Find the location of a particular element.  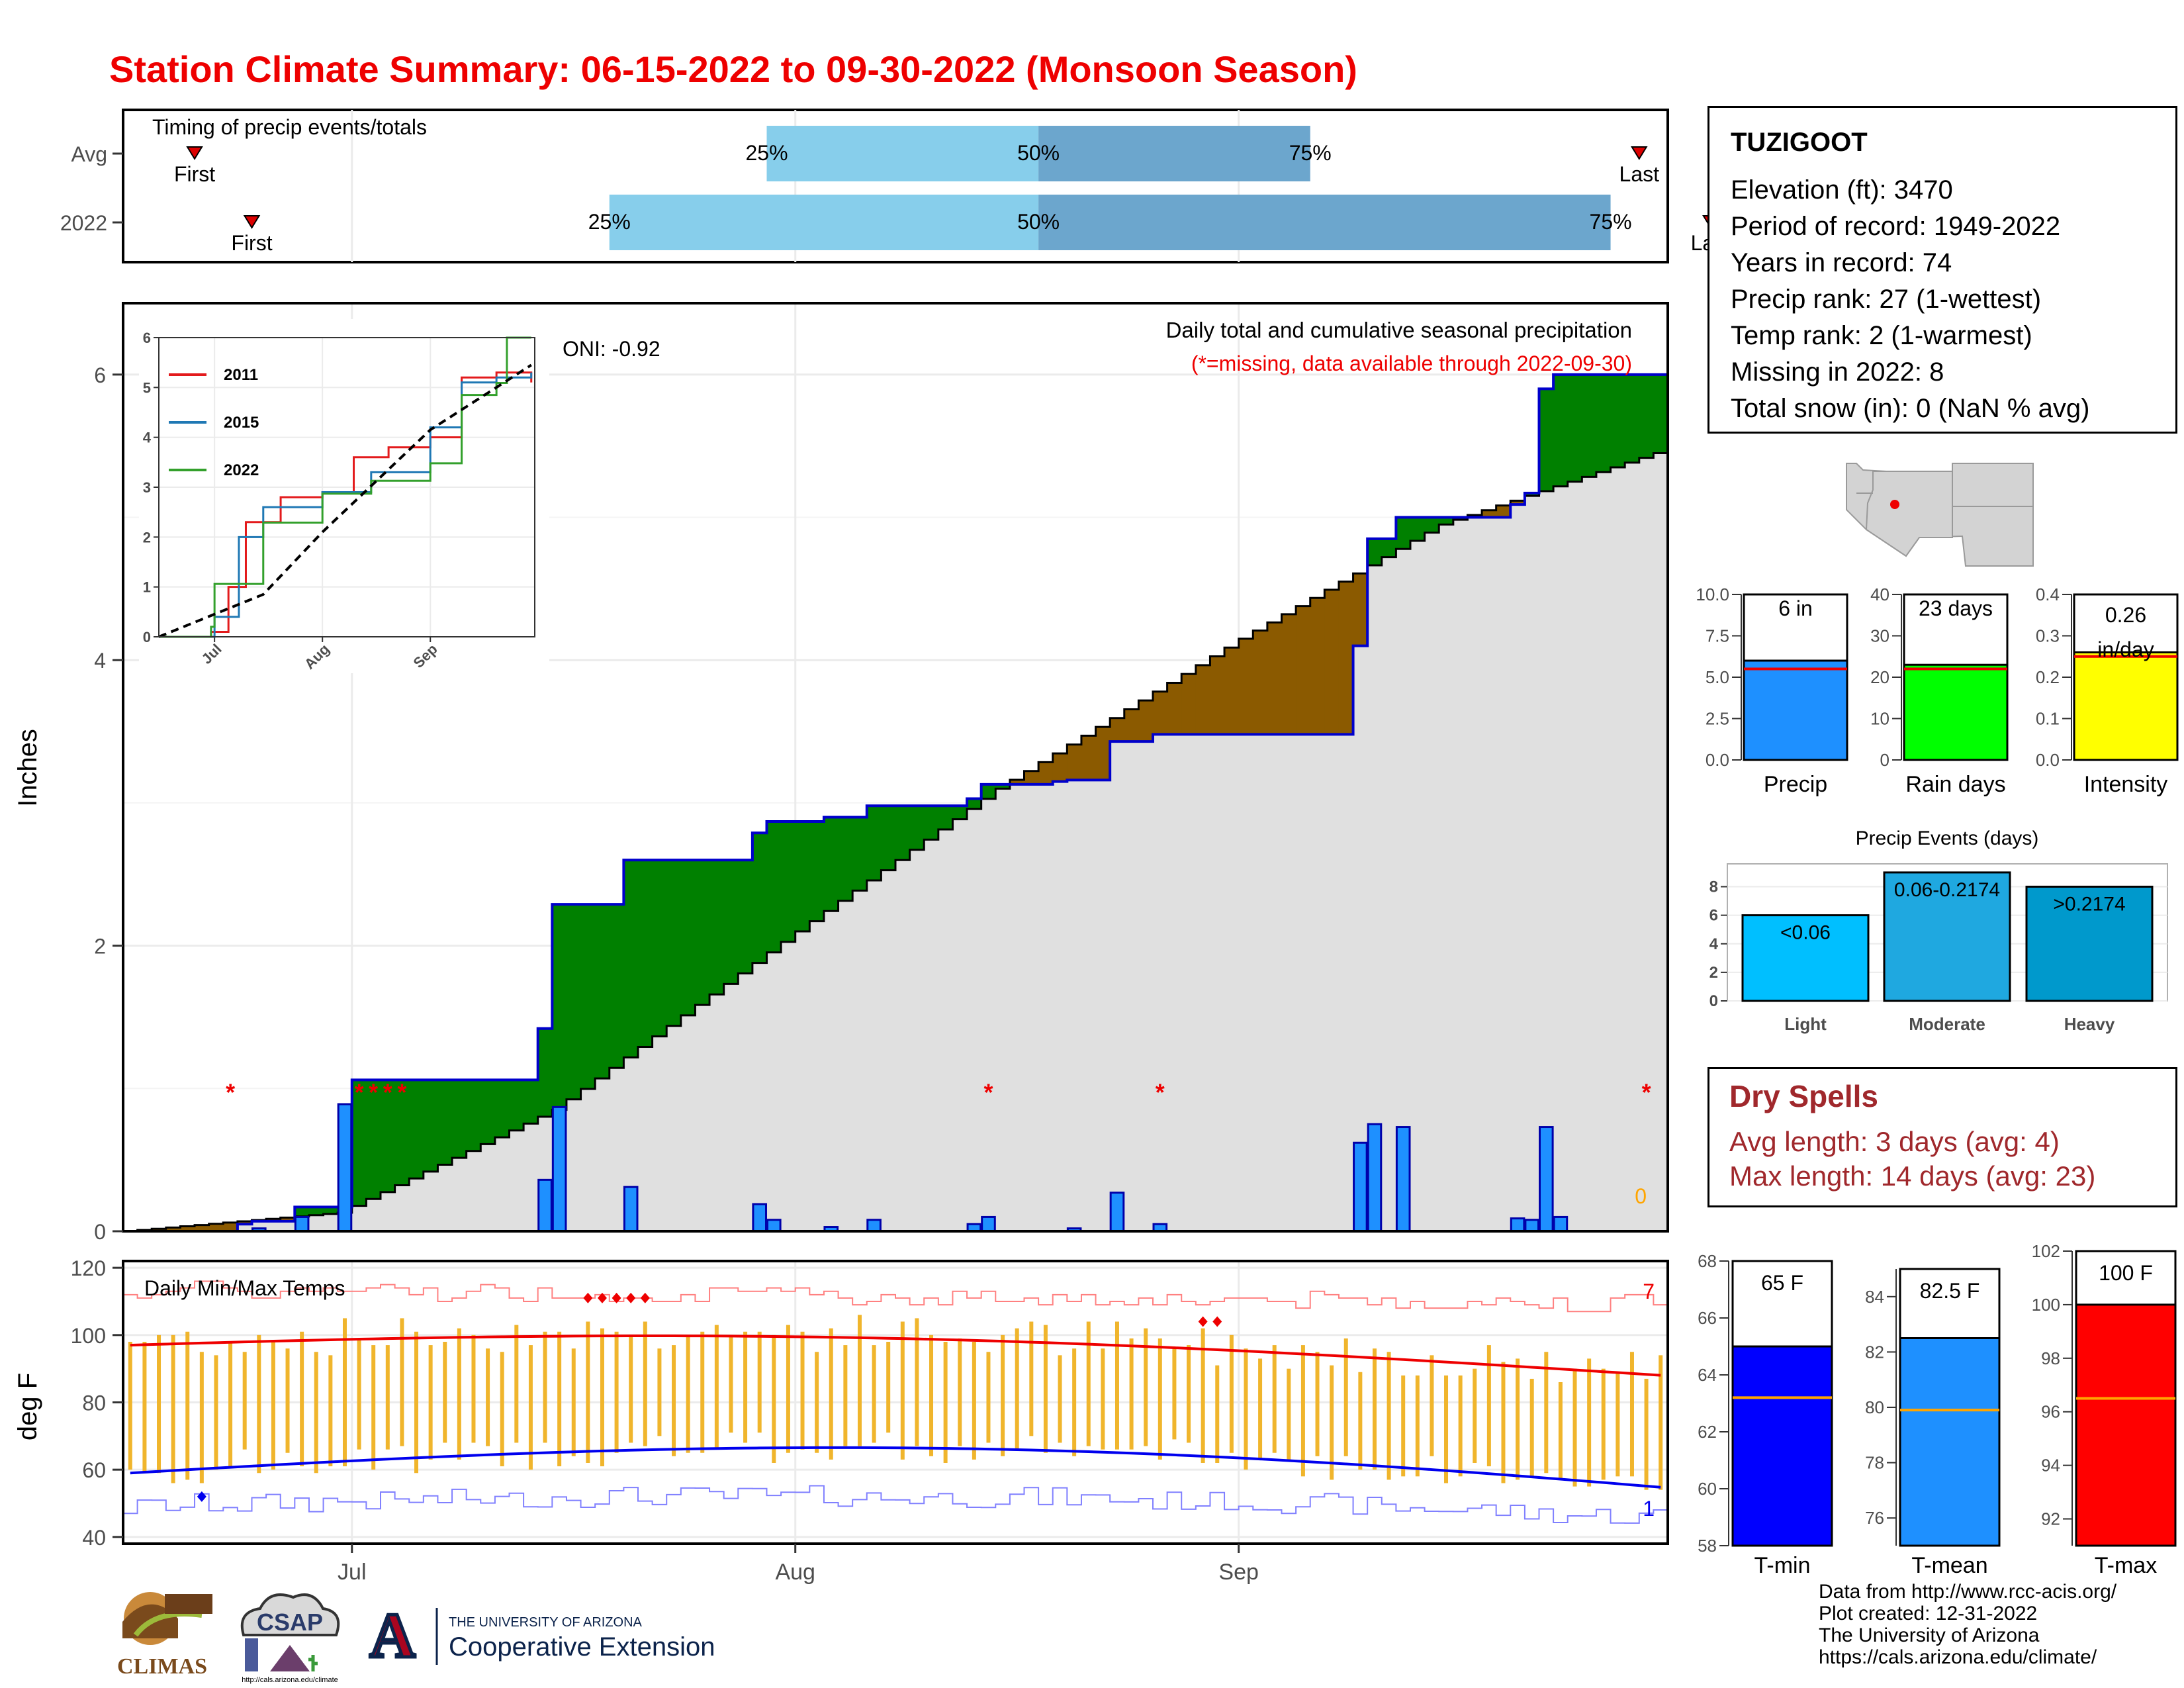

hot-count: 7 is located at coordinates (1649, 1291).